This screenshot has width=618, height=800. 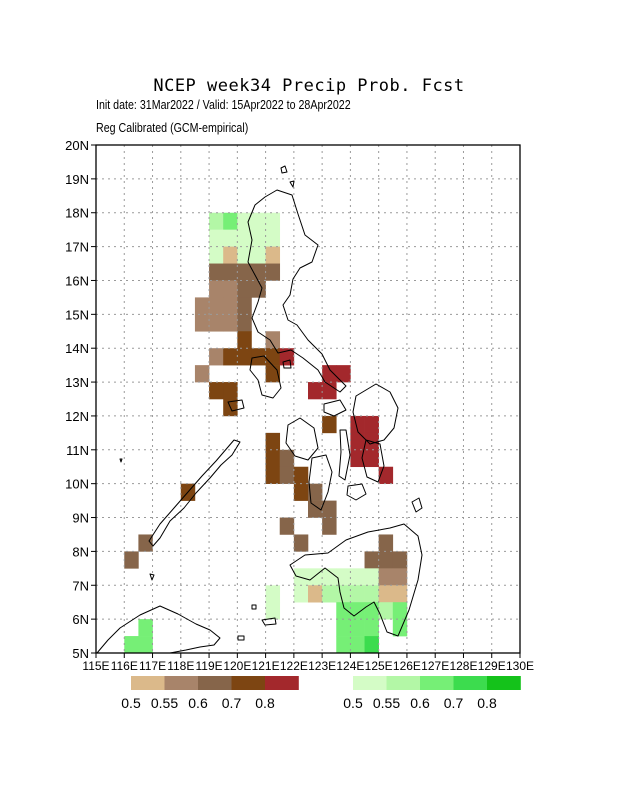 I want to click on lon-label: 129E, so click(x=492, y=666).